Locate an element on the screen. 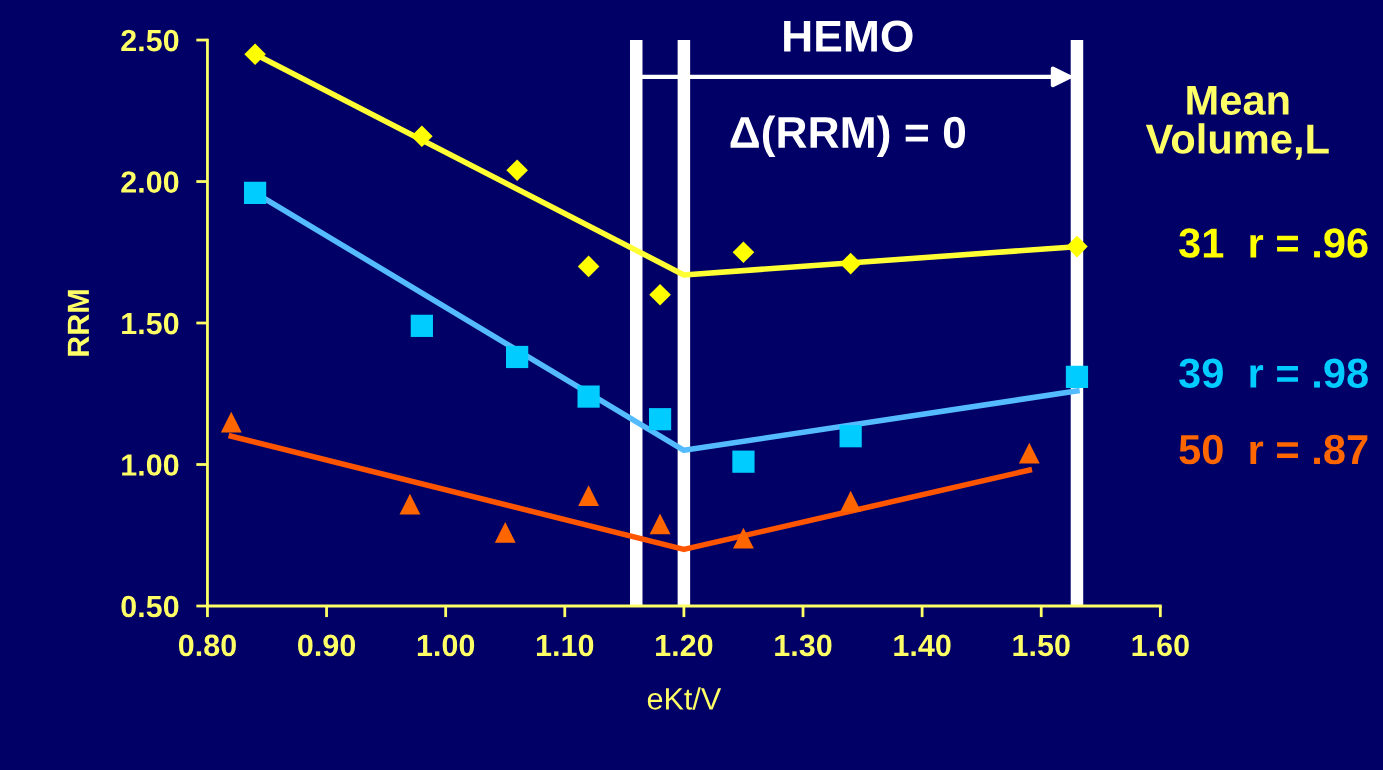 The height and width of the screenshot is (770, 1383). x-tick-label: 1.10 is located at coordinates (565, 645).